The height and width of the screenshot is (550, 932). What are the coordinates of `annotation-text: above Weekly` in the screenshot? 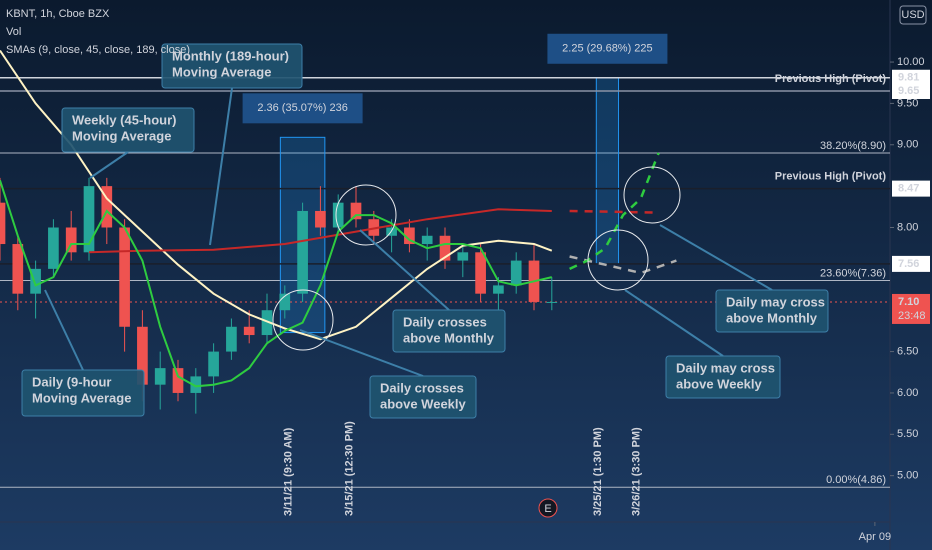 It's located at (719, 383).